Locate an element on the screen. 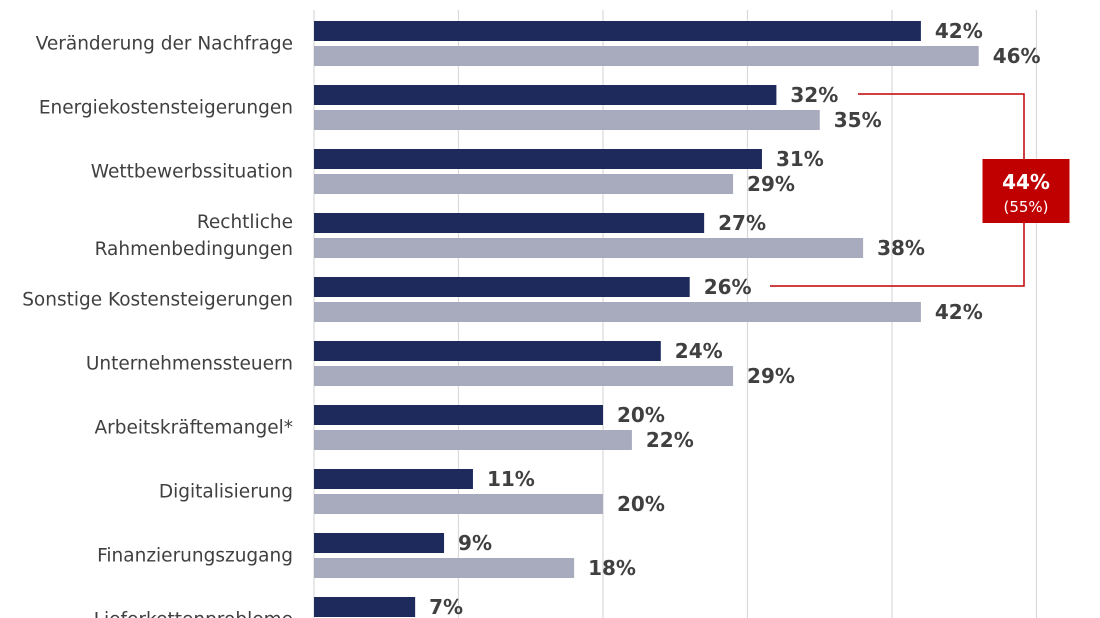  data-label: 18% is located at coordinates (612, 568).